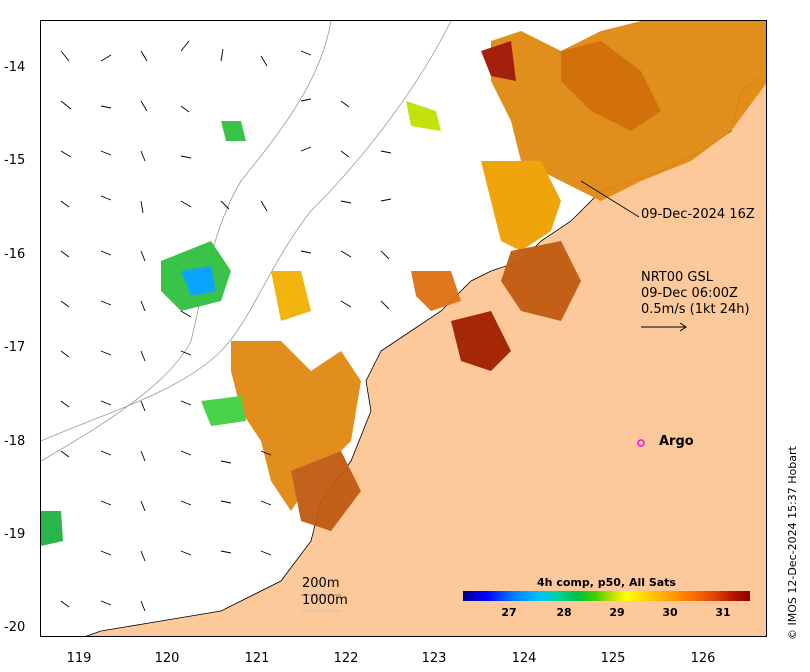 This screenshot has height=672, width=810. What do you see at coordinates (664, 327) in the screenshot?
I see `reference-arrow` at bounding box center [664, 327].